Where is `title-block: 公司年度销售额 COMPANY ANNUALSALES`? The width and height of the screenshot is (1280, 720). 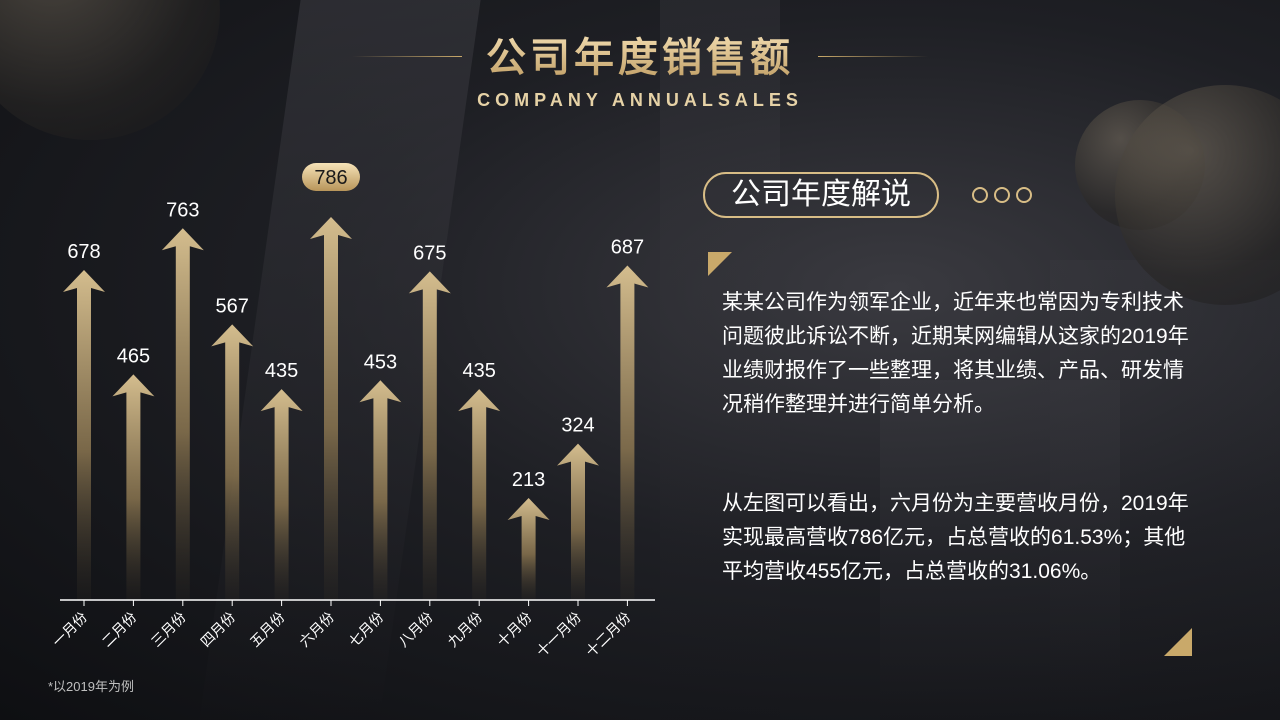
title-block: 公司年度销售额 COMPANY ANNUALSALES is located at coordinates (640, 69).